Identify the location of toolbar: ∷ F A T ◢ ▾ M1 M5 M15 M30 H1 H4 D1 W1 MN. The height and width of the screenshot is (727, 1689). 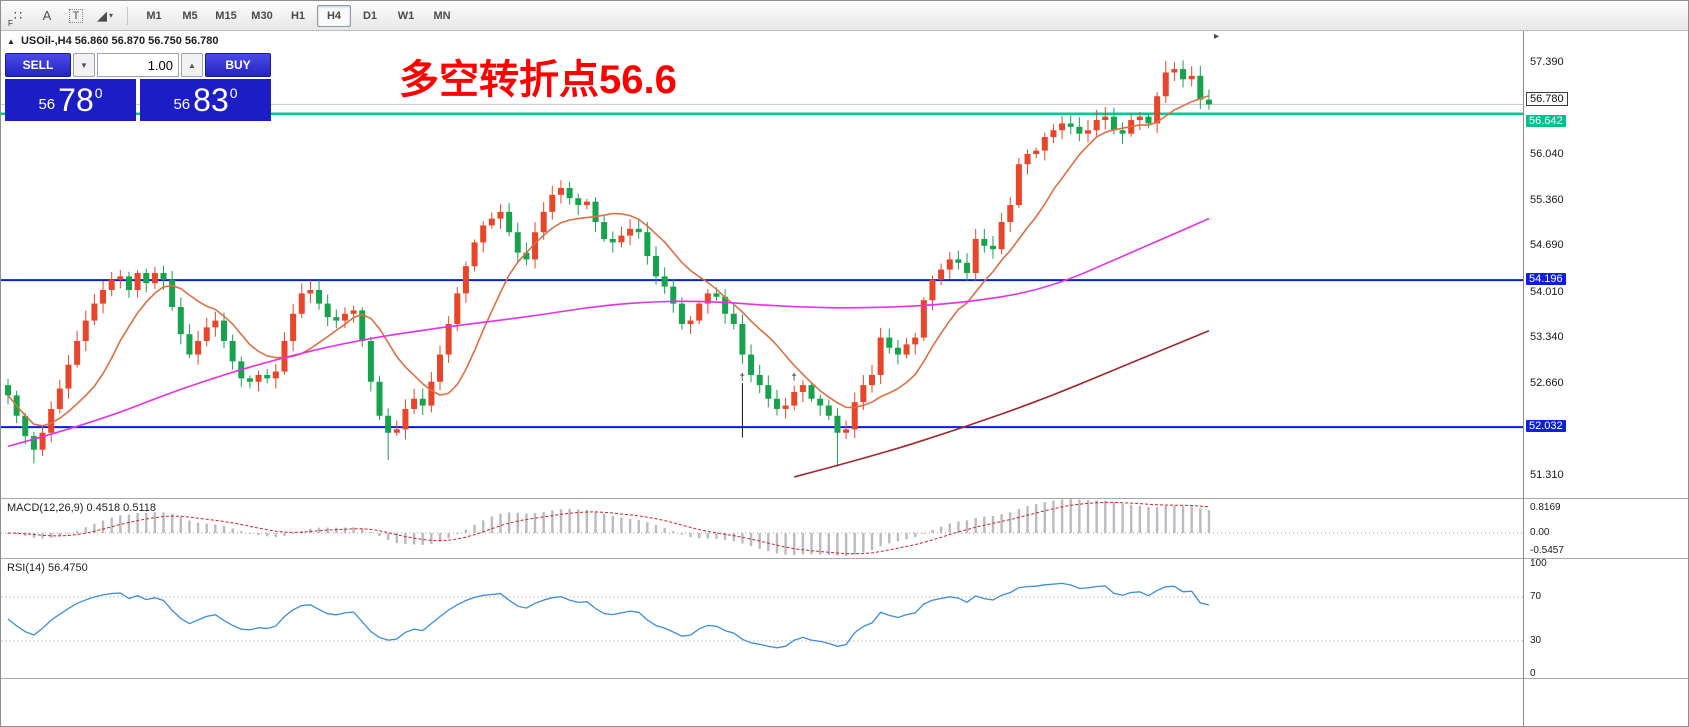
(844, 16).